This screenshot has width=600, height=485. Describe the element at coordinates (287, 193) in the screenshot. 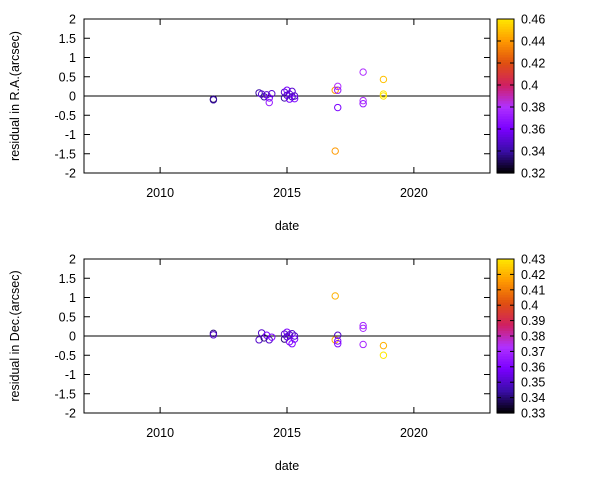

I see `x-tick-label: 2015` at that location.